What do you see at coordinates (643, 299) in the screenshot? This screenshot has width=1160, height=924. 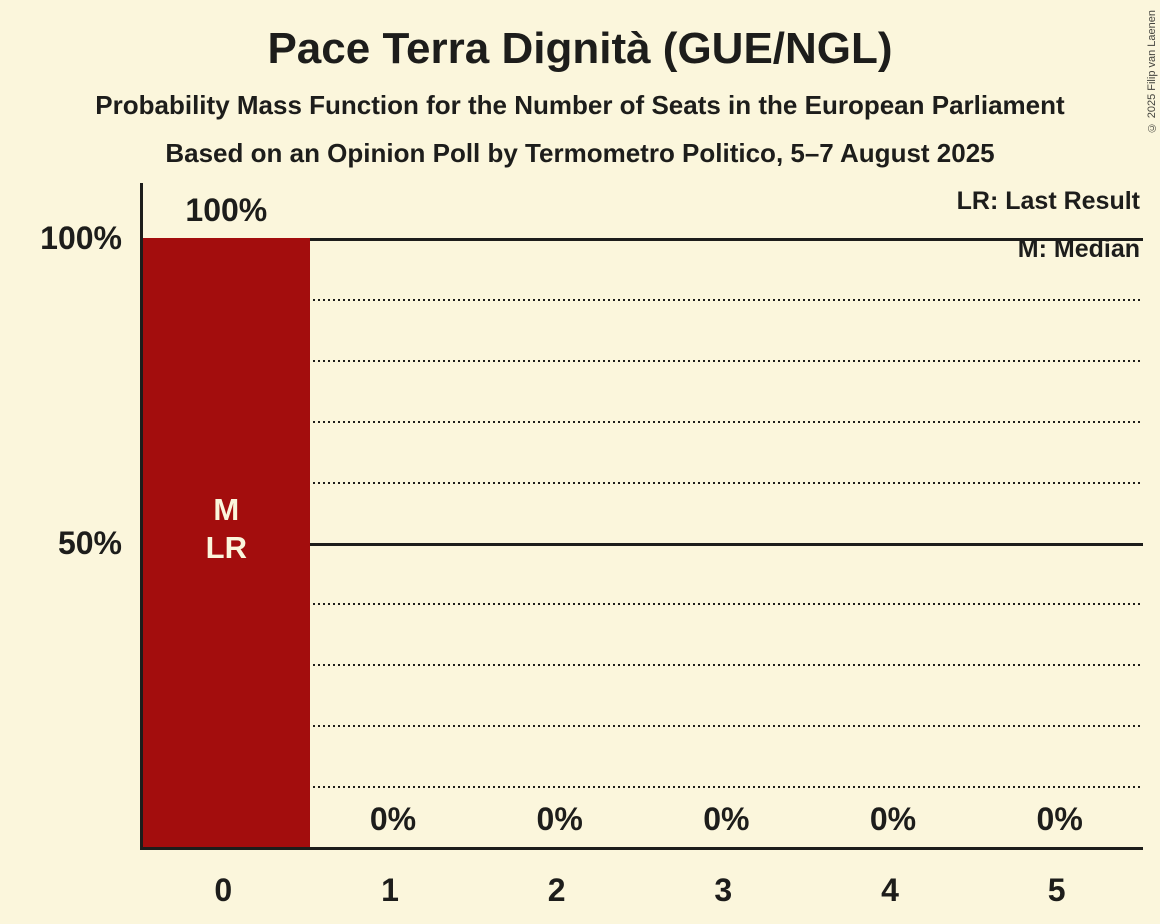 I see `gridline-dotted-90pct` at bounding box center [643, 299].